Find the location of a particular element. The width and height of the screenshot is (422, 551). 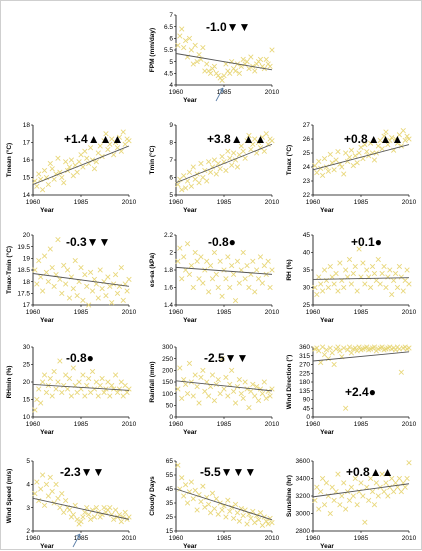

trend-annotation: +0.1● is located at coordinates (366, 242).